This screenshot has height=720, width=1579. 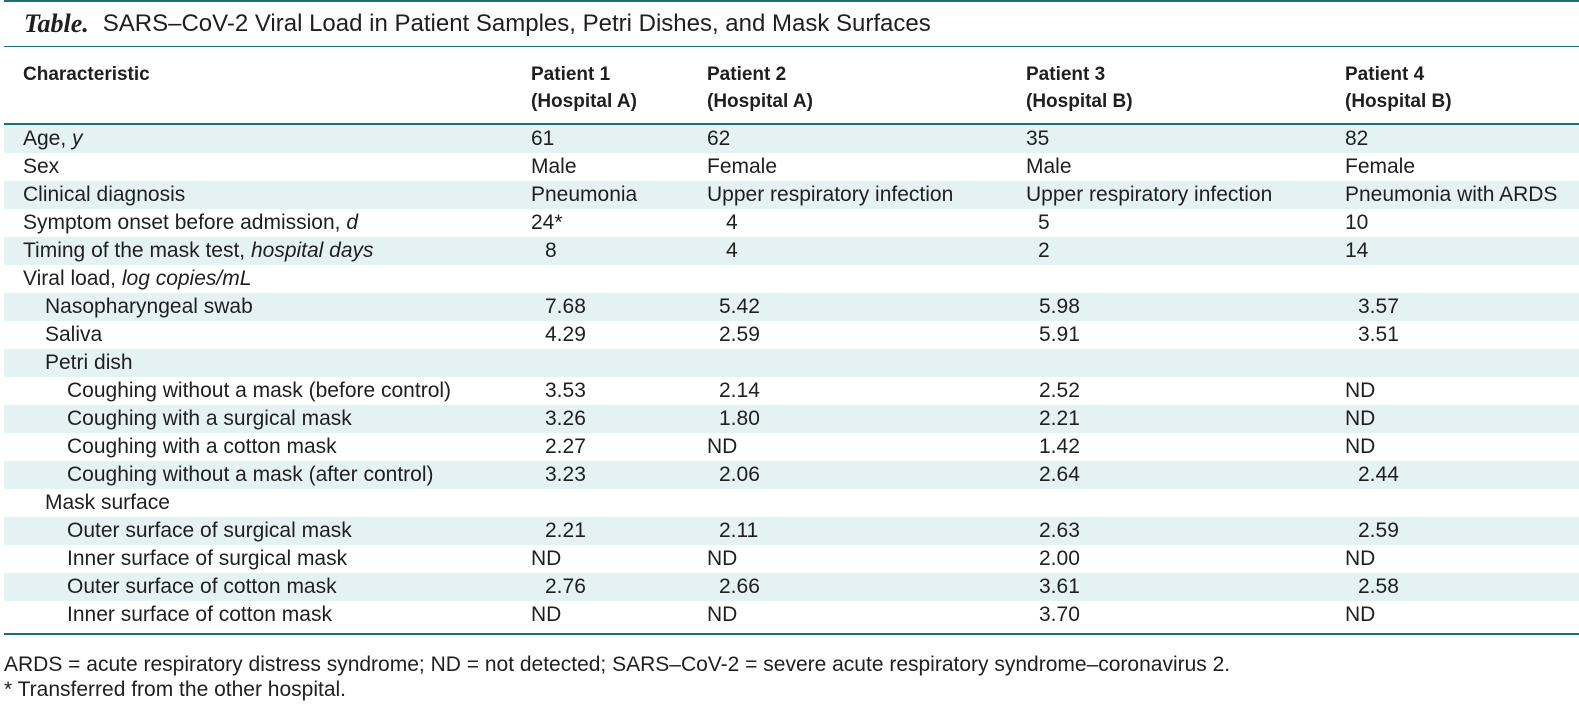 I want to click on cell-value: 2.06, so click(x=739, y=474).